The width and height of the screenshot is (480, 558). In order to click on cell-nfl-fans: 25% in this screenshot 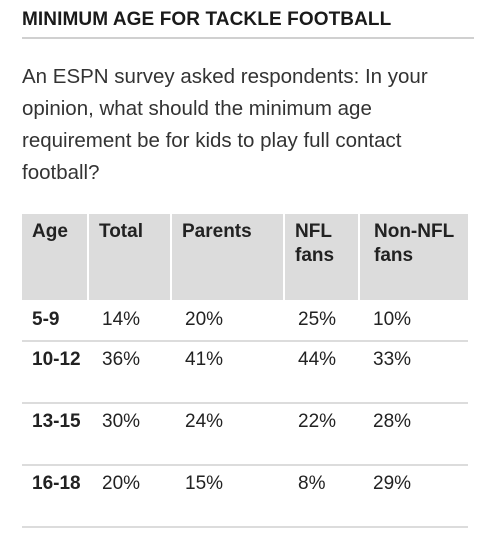, I will do `click(321, 321)`.